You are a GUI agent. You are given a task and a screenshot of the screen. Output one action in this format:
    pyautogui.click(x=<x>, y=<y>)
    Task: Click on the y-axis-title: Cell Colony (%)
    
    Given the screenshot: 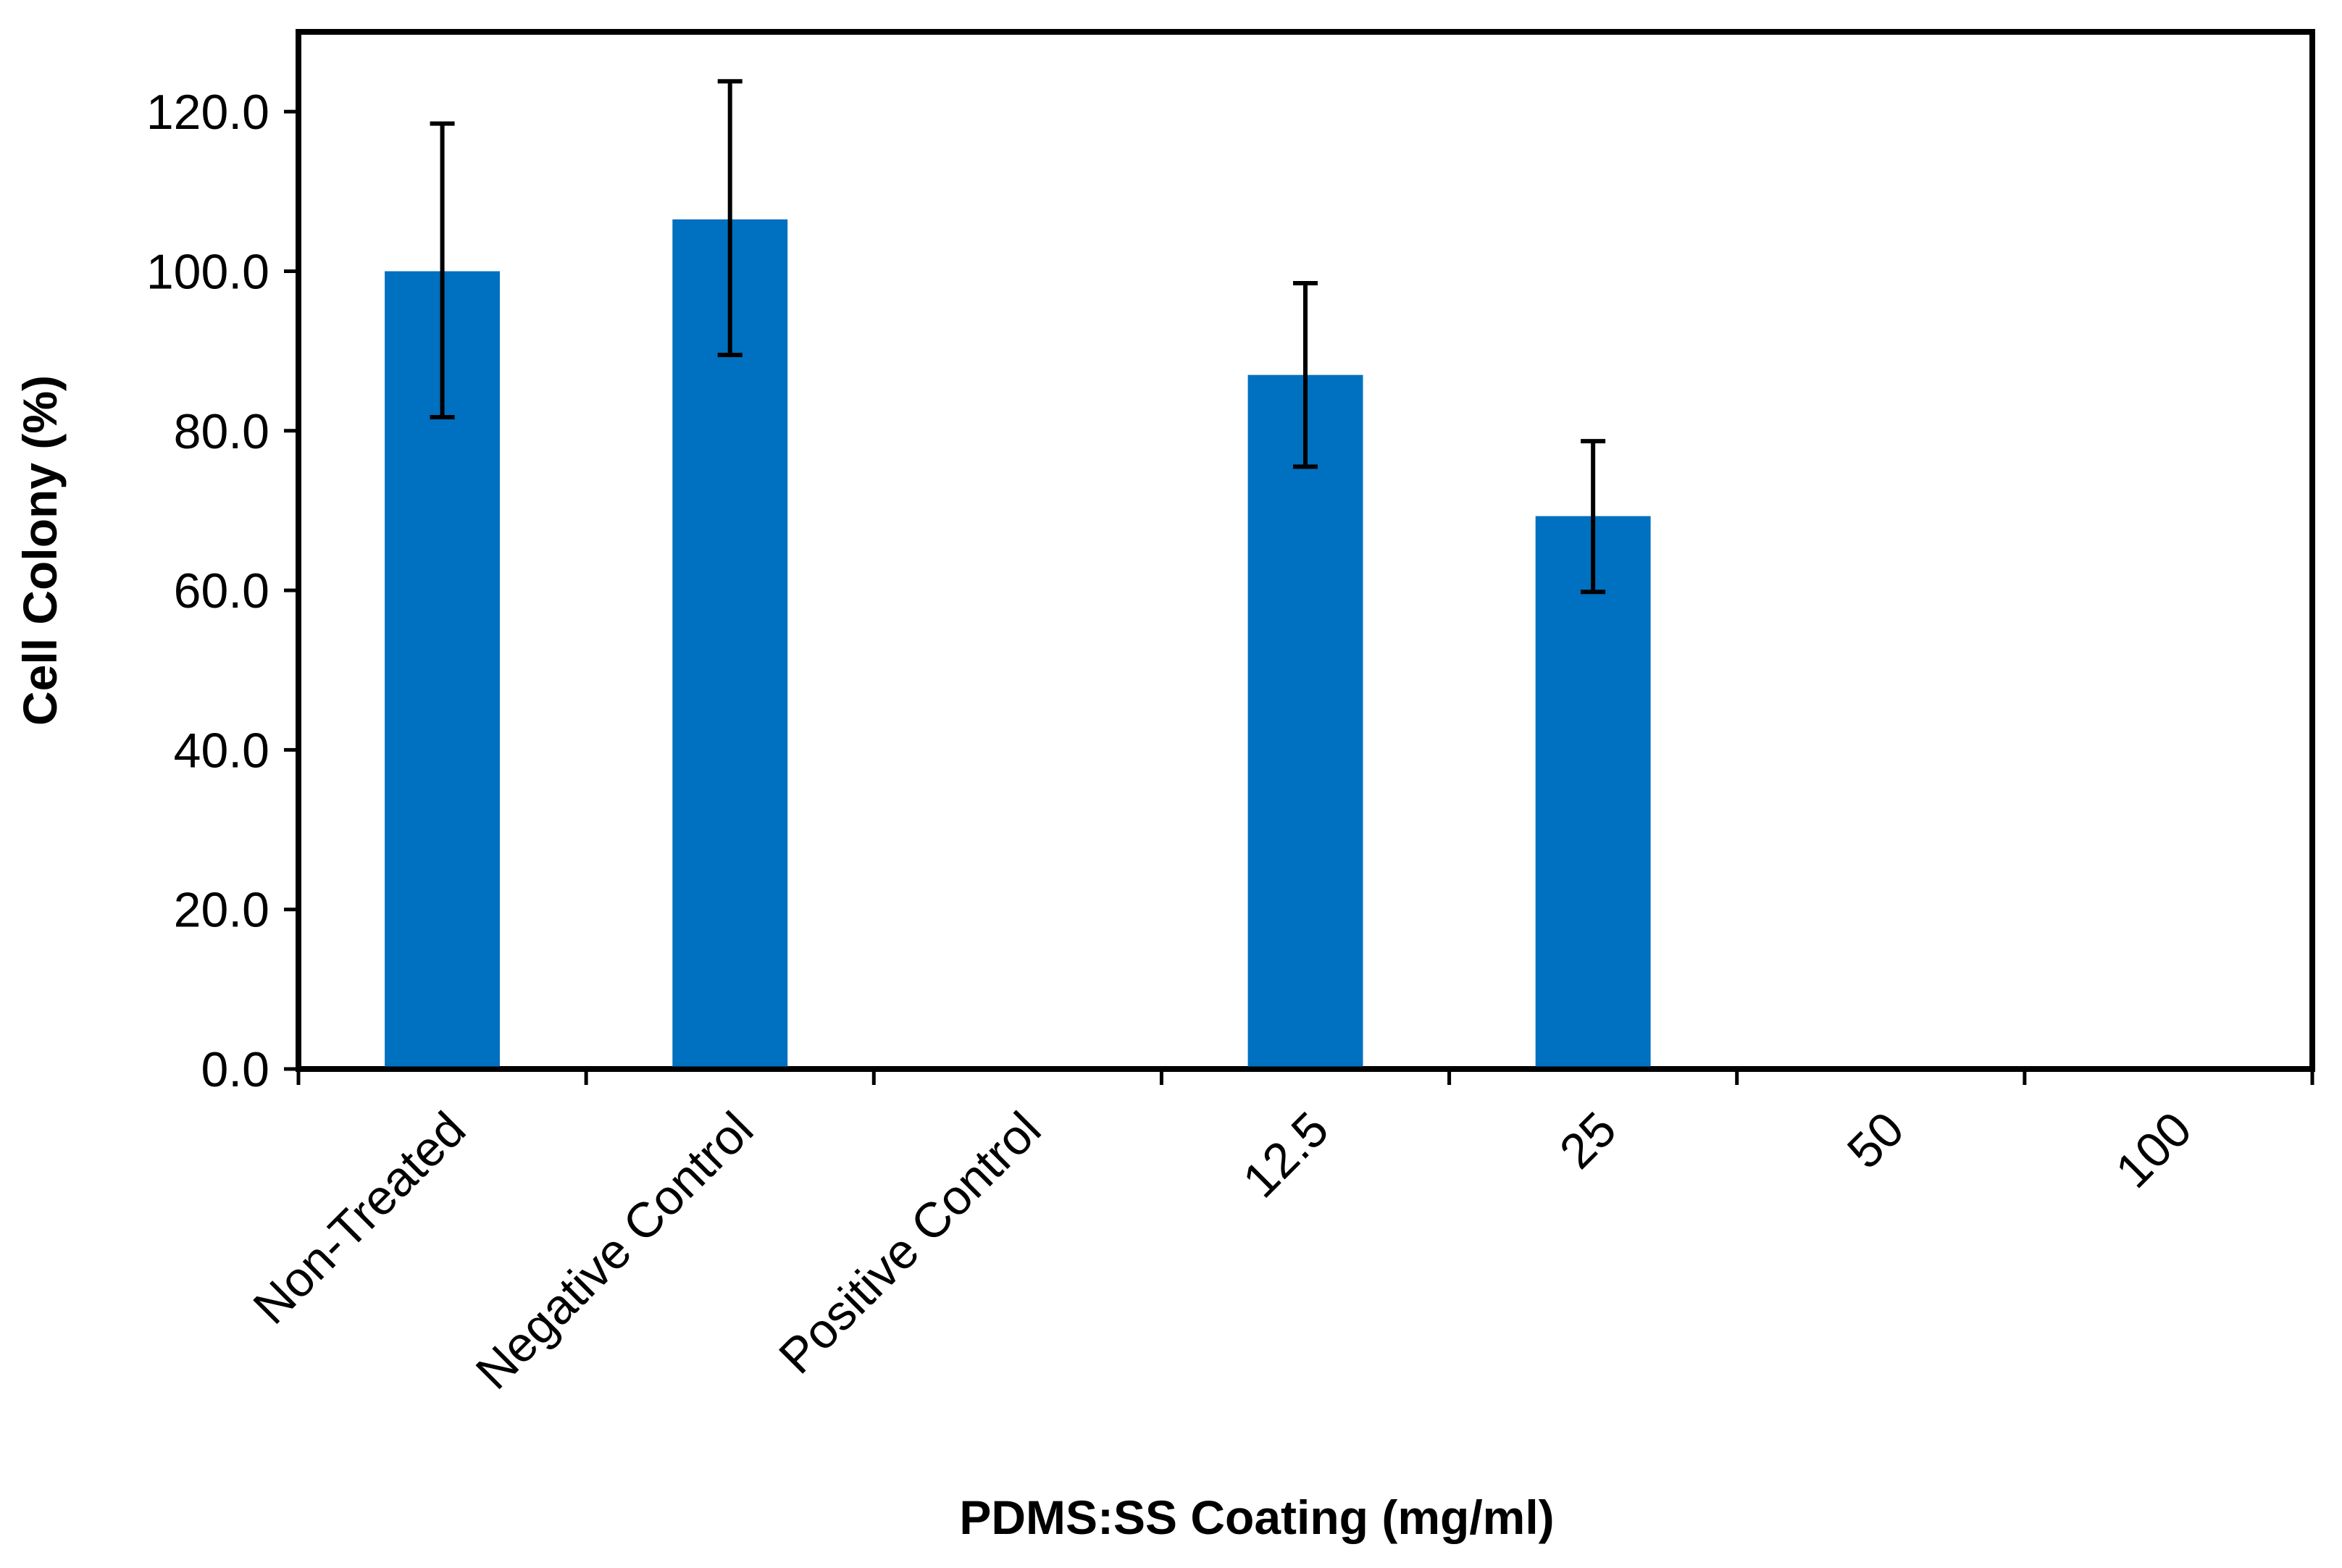 What is the action you would take?
    pyautogui.click(x=40, y=550)
    